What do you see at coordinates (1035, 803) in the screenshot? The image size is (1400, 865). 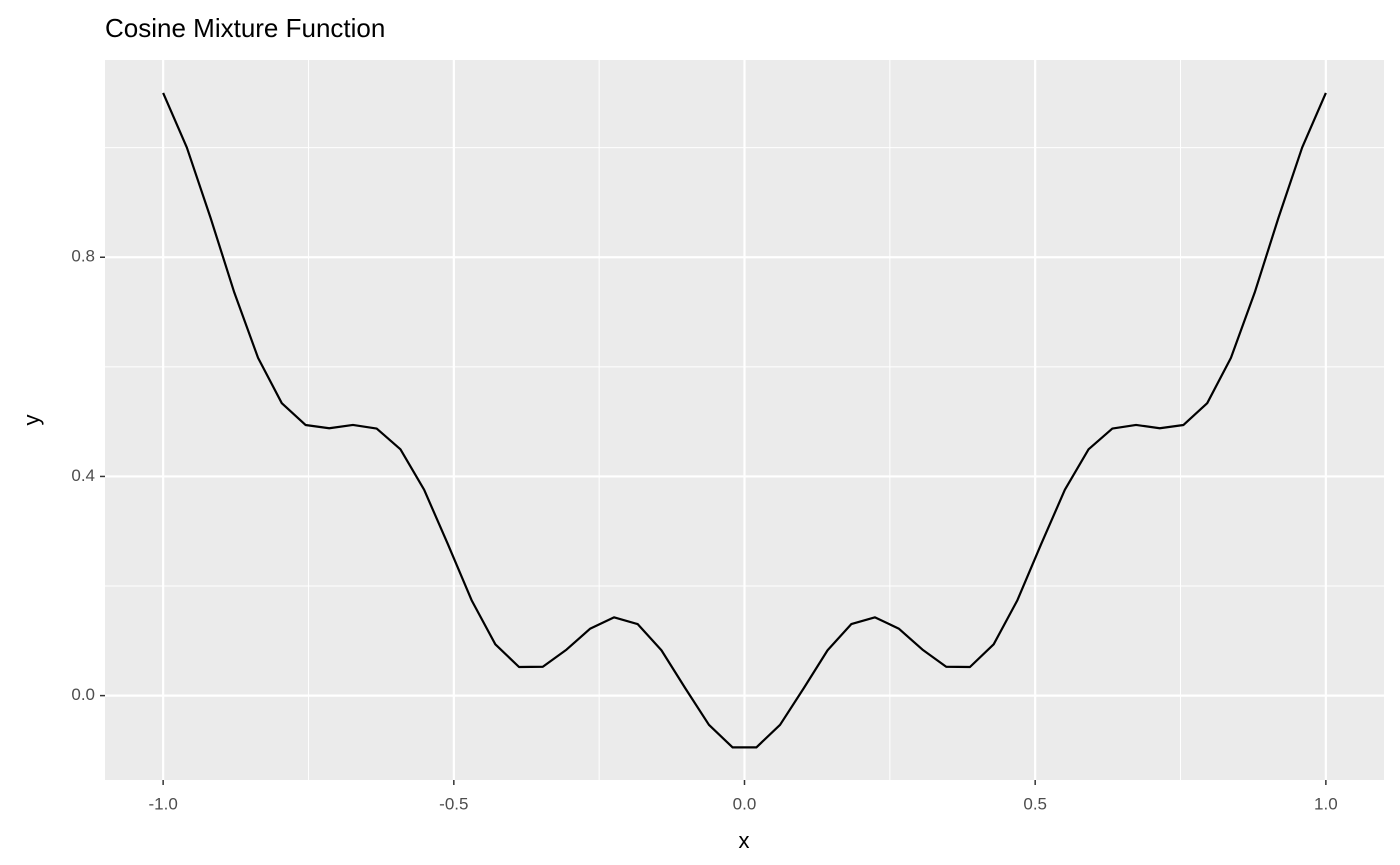 I see `x-tick-label: 0.5` at bounding box center [1035, 803].